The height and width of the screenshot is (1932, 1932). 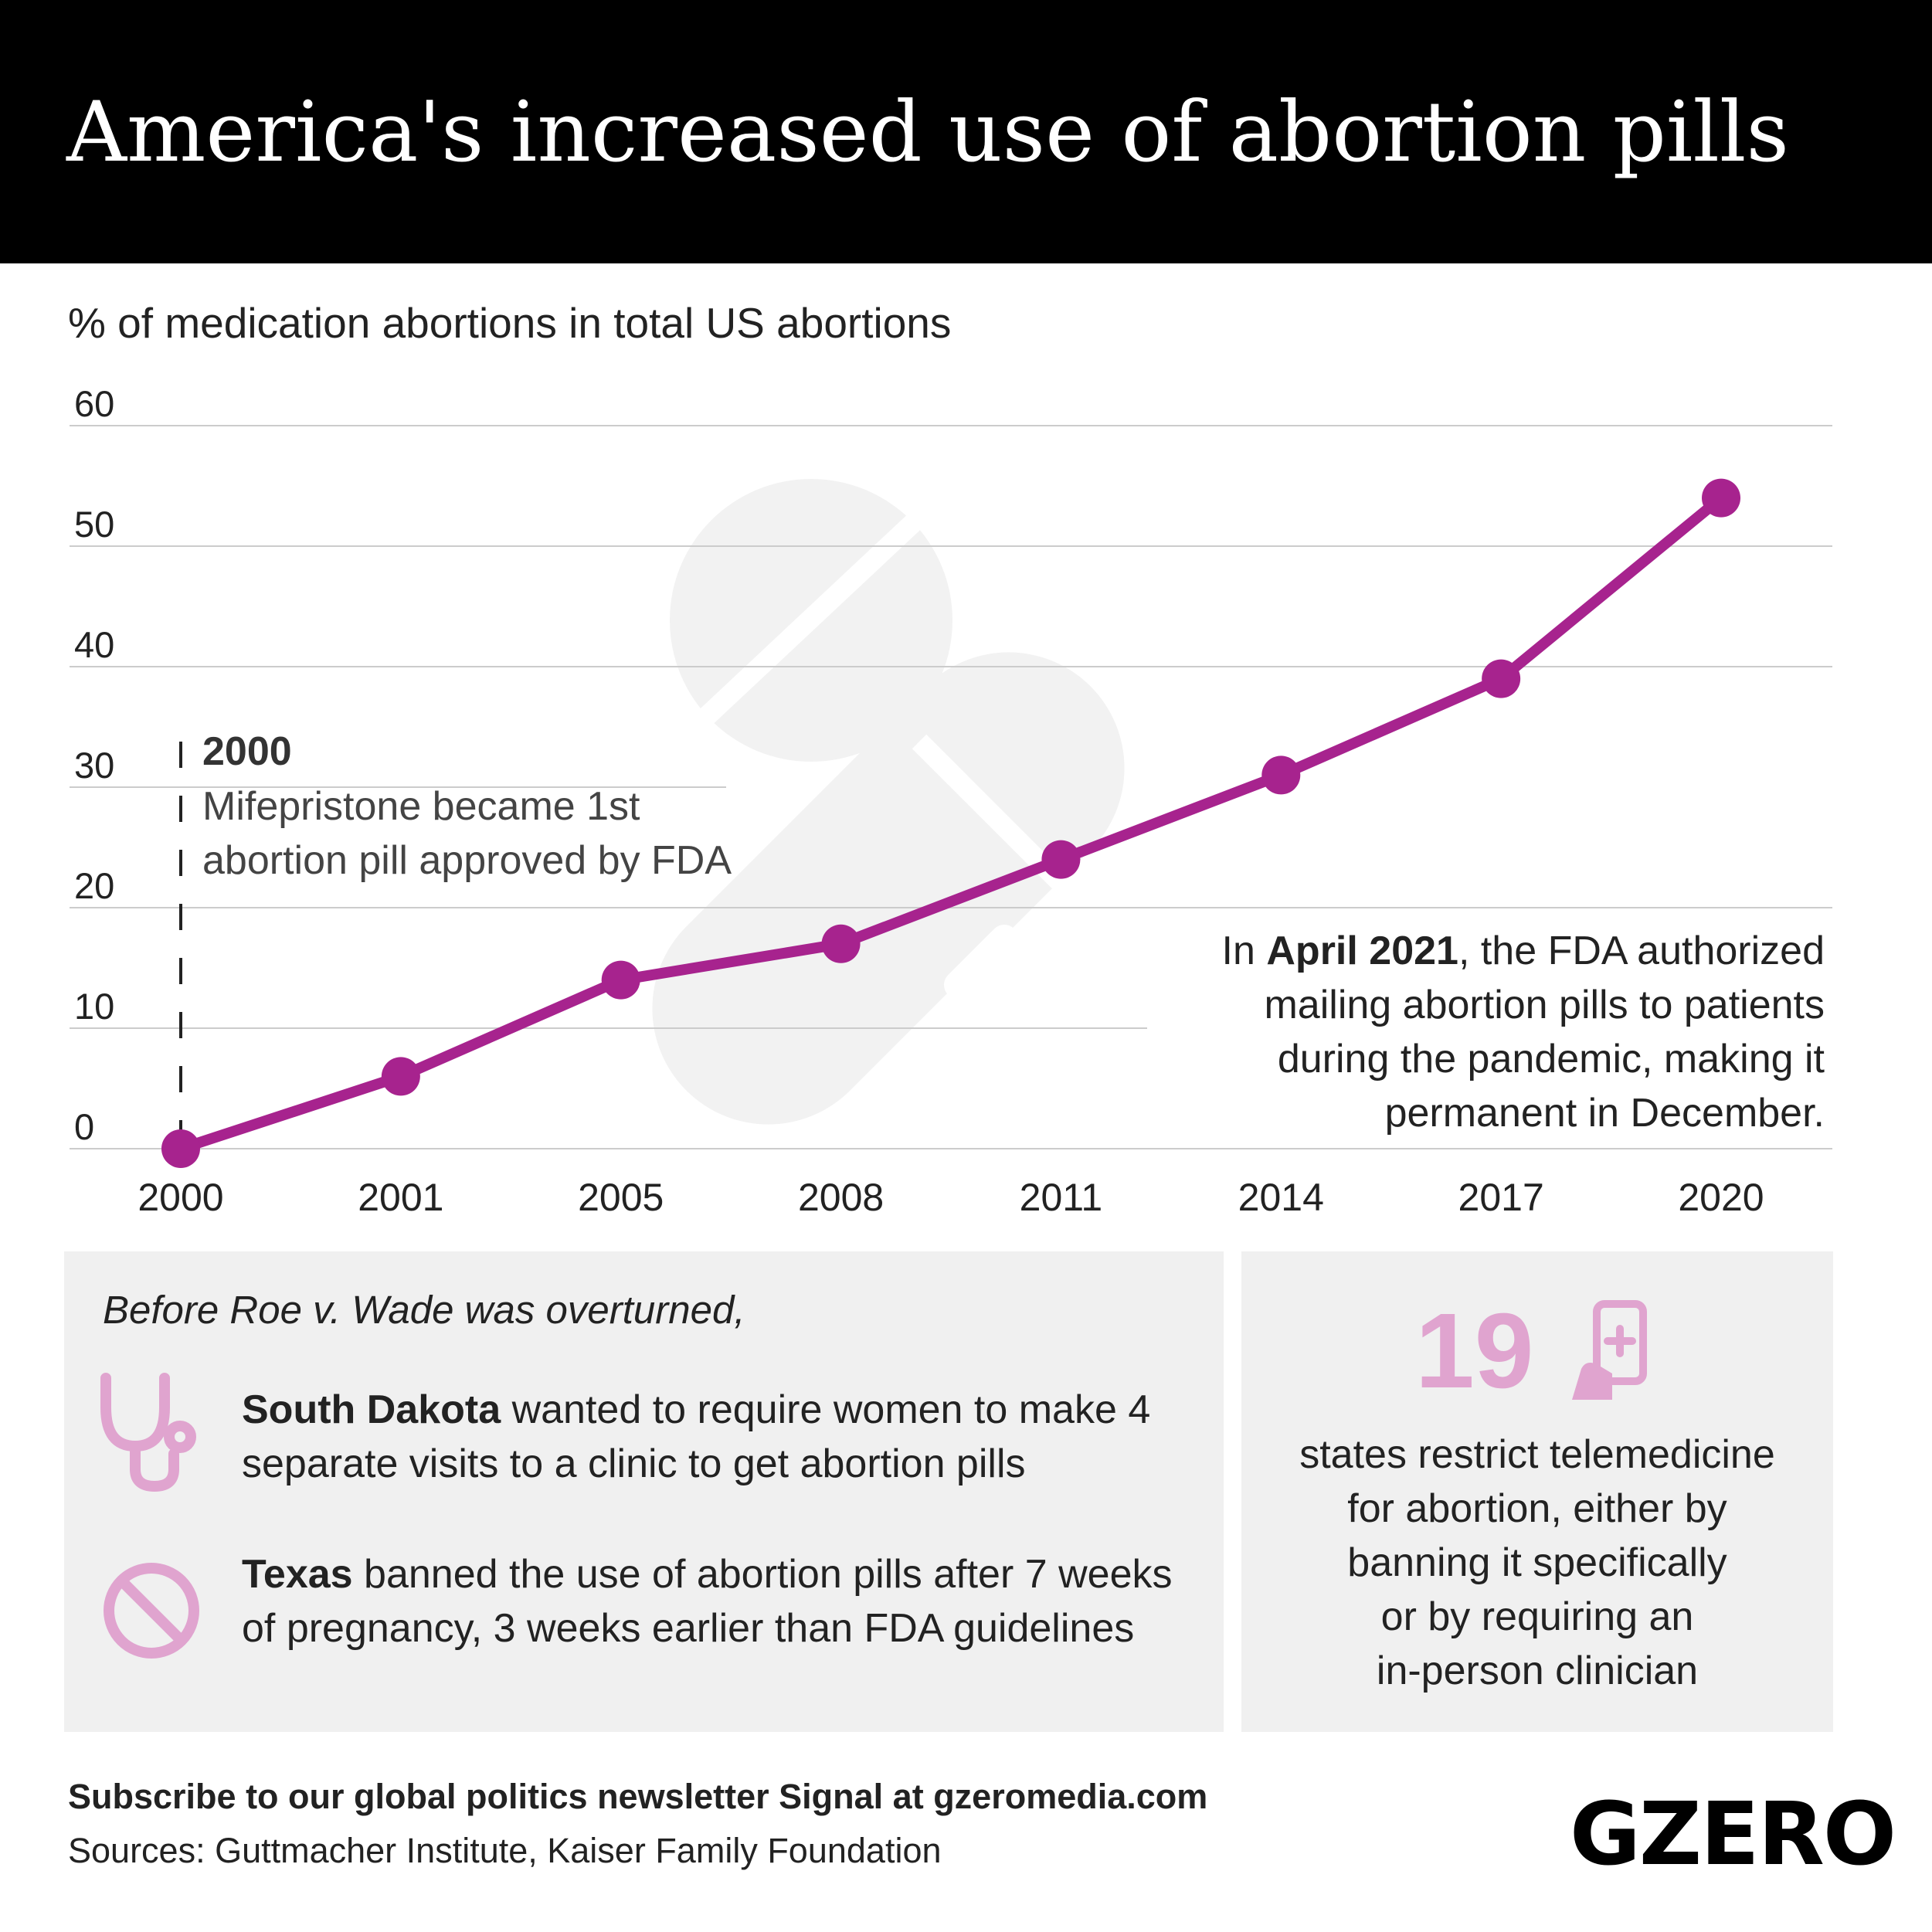 What do you see at coordinates (401, 1198) in the screenshot?
I see `x-tick-label: 2001` at bounding box center [401, 1198].